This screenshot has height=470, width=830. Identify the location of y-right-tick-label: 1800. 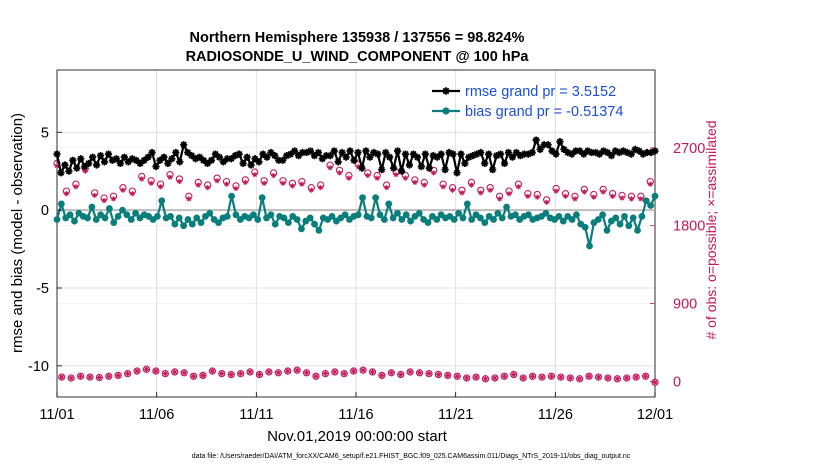
(689, 227).